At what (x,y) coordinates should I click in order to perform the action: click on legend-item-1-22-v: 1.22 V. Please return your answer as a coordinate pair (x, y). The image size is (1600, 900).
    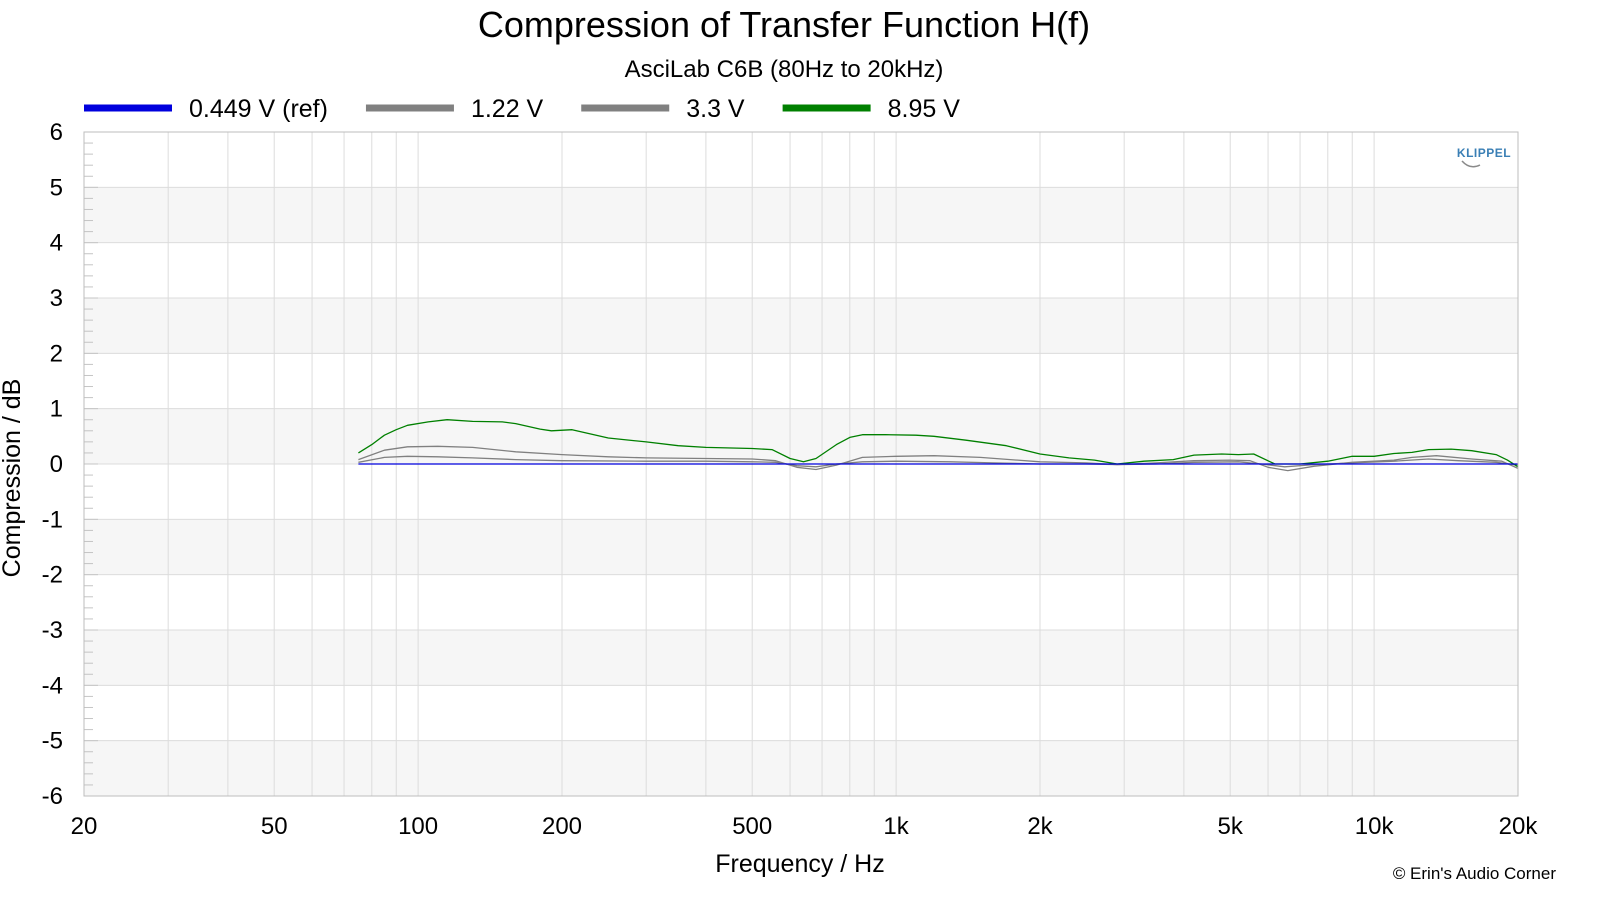
    Looking at the image, I should click on (454, 109).